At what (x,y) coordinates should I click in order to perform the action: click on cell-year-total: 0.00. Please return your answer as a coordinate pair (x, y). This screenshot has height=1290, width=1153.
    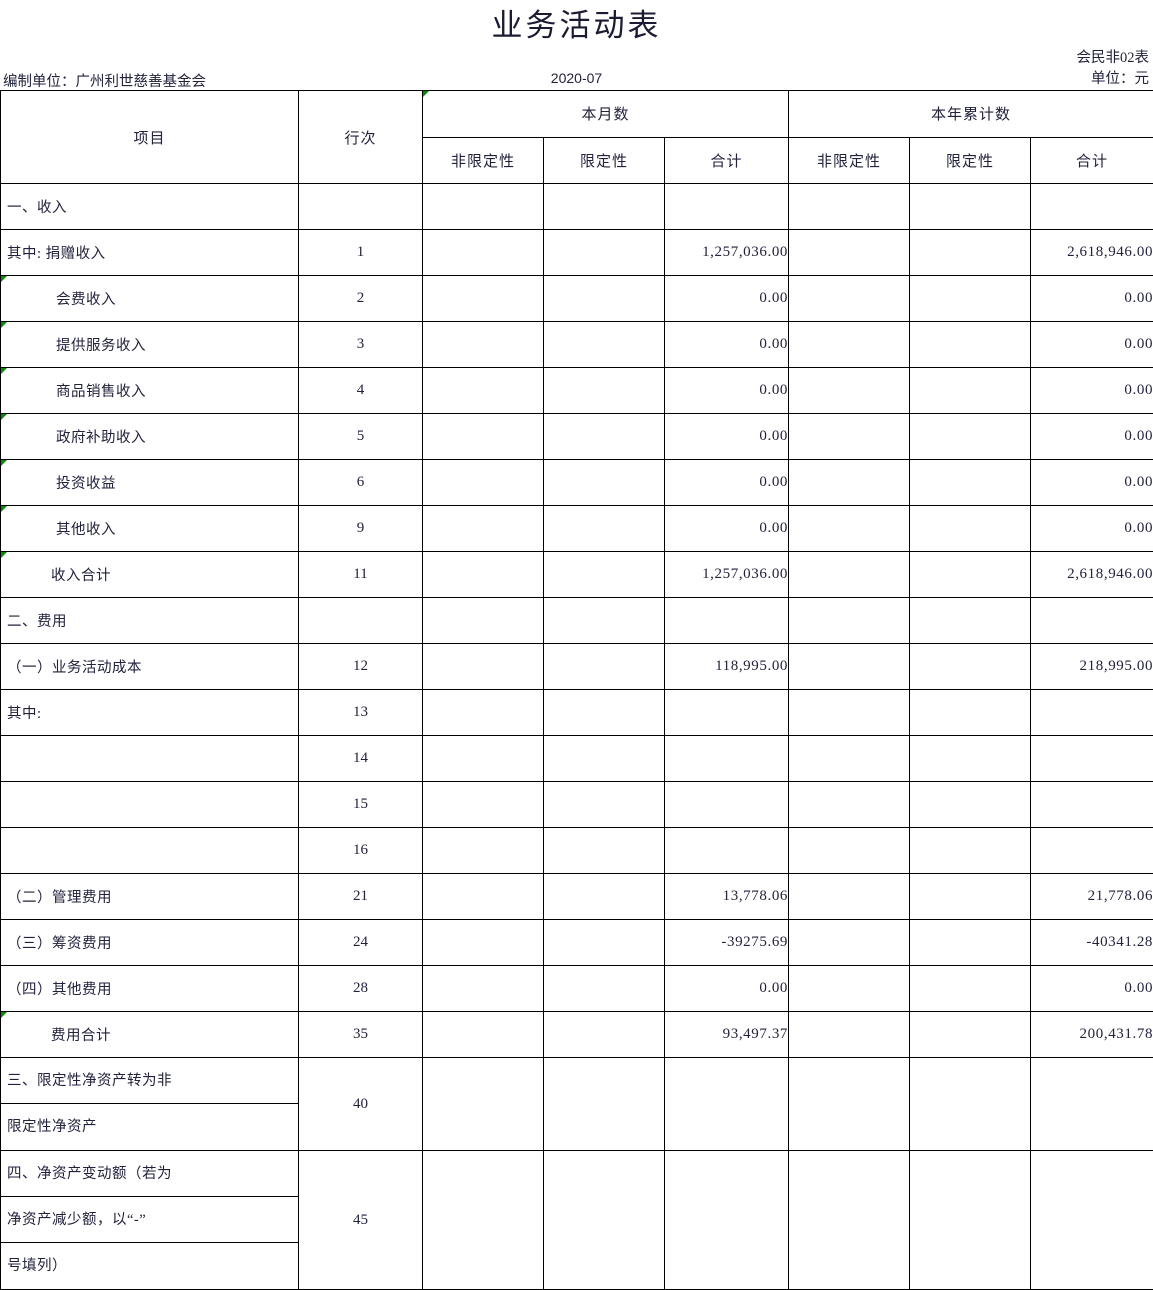
    Looking at the image, I should click on (1092, 391).